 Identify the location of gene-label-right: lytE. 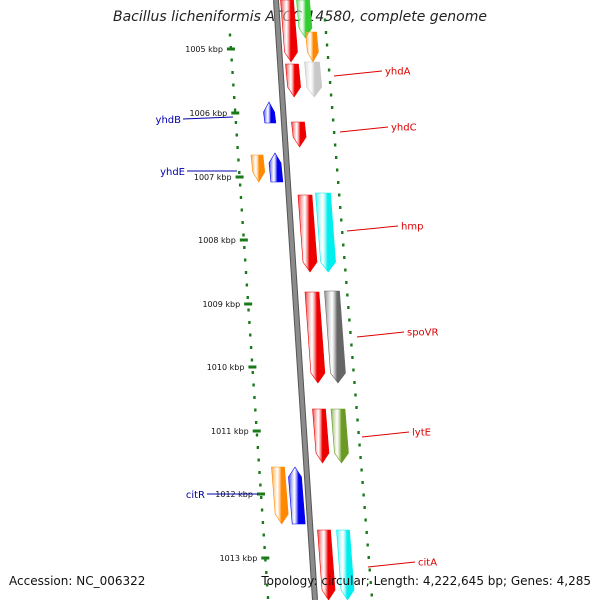
(421, 433).